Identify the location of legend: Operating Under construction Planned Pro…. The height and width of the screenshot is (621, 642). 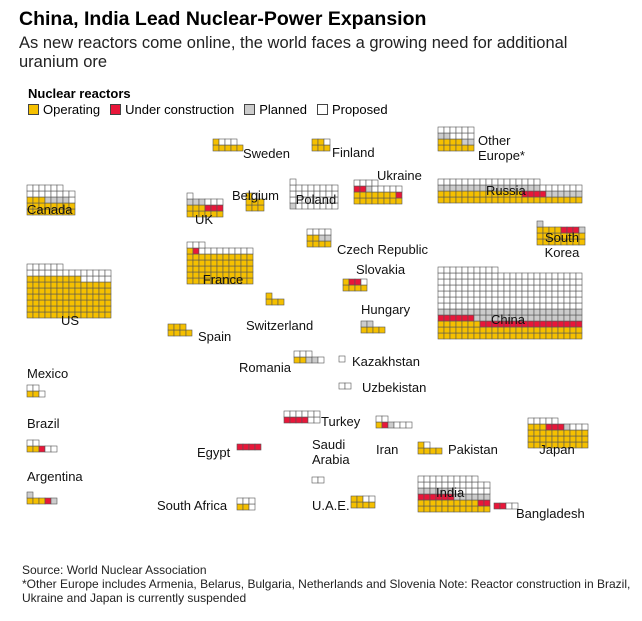
(213, 109).